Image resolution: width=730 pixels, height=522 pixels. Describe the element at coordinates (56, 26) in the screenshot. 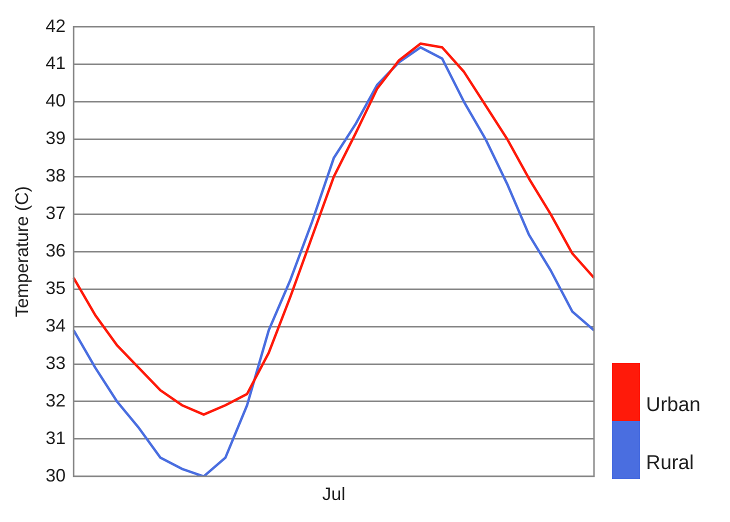

I see `y-tick-label: 42` at that location.